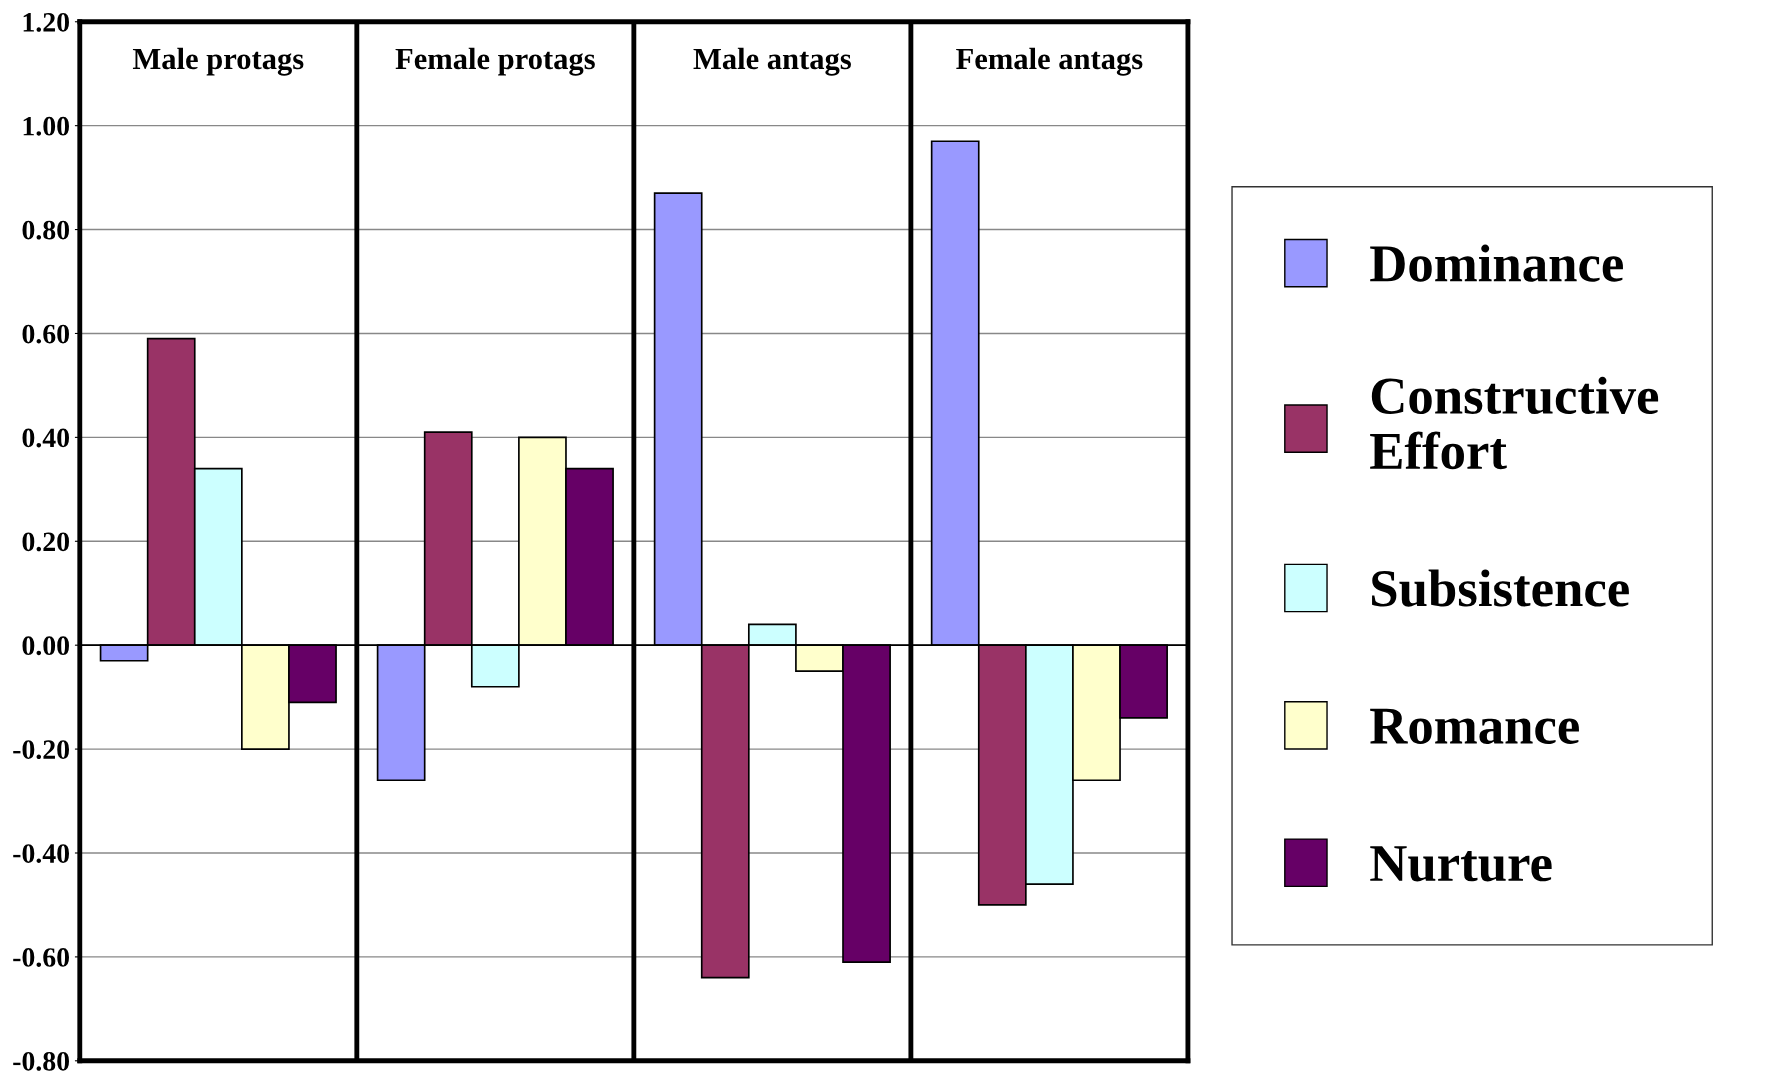  Describe the element at coordinates (41, 957) in the screenshot. I see `y-tick-label: -0.60` at that location.